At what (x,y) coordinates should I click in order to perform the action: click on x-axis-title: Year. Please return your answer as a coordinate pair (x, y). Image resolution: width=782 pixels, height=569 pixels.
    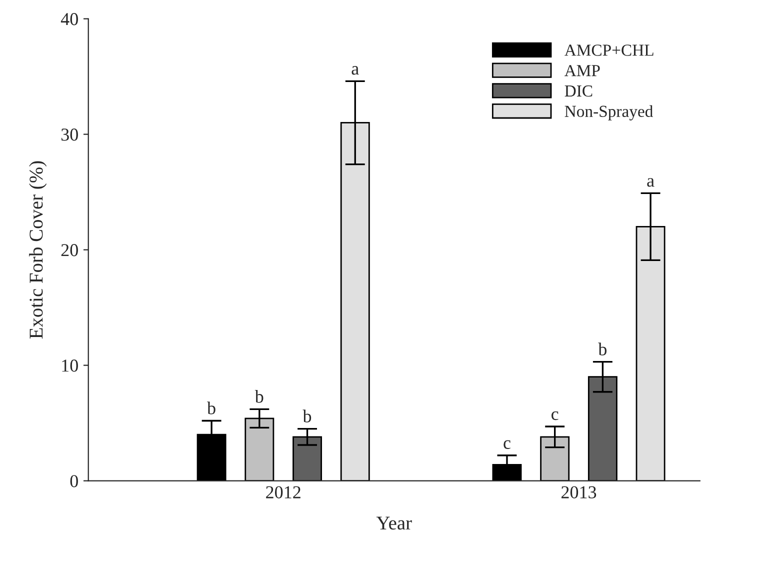
    Looking at the image, I should click on (394, 523).